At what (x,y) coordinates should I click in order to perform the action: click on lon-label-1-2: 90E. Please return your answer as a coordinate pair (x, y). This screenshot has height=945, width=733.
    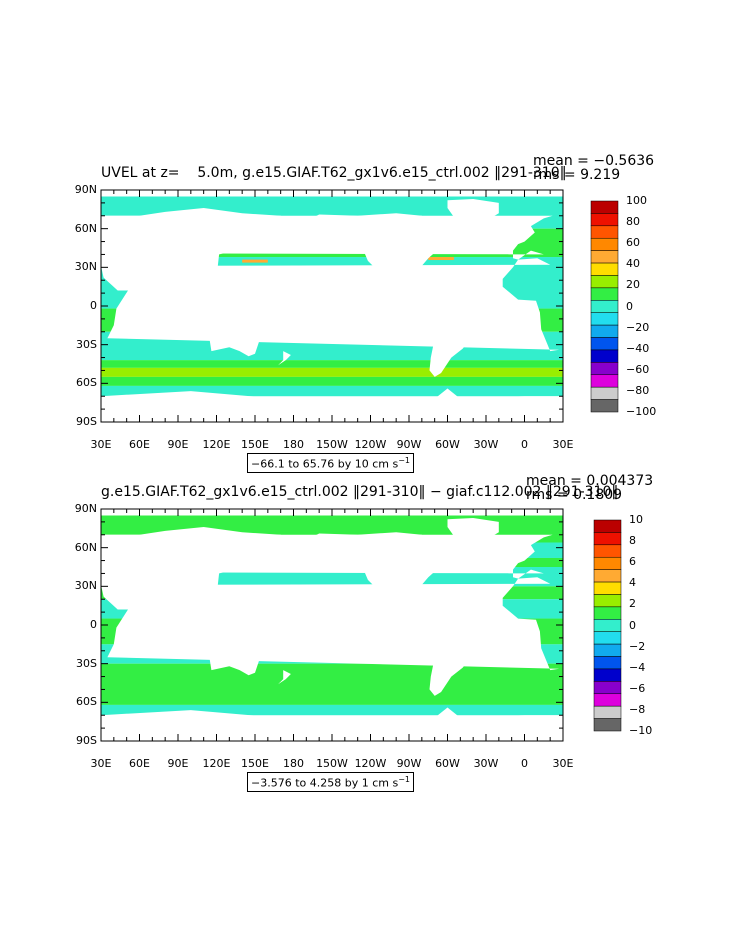
    Looking at the image, I should click on (178, 444).